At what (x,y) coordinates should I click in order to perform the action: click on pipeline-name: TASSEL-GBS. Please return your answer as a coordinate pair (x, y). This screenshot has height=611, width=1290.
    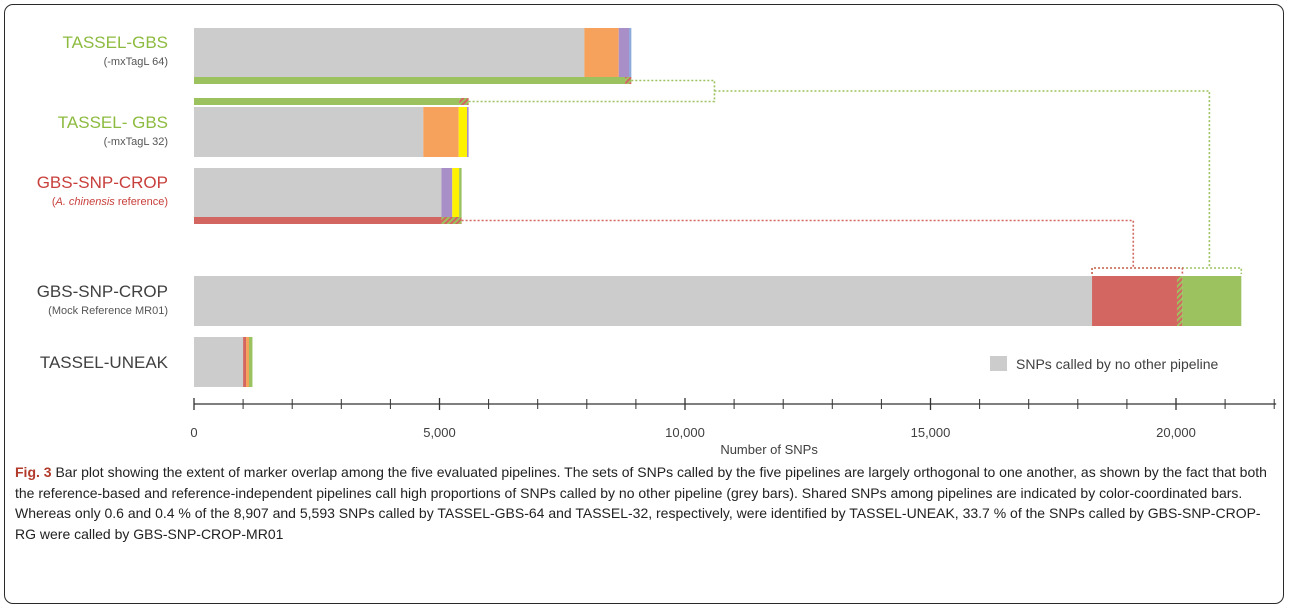
    Looking at the image, I should click on (116, 42).